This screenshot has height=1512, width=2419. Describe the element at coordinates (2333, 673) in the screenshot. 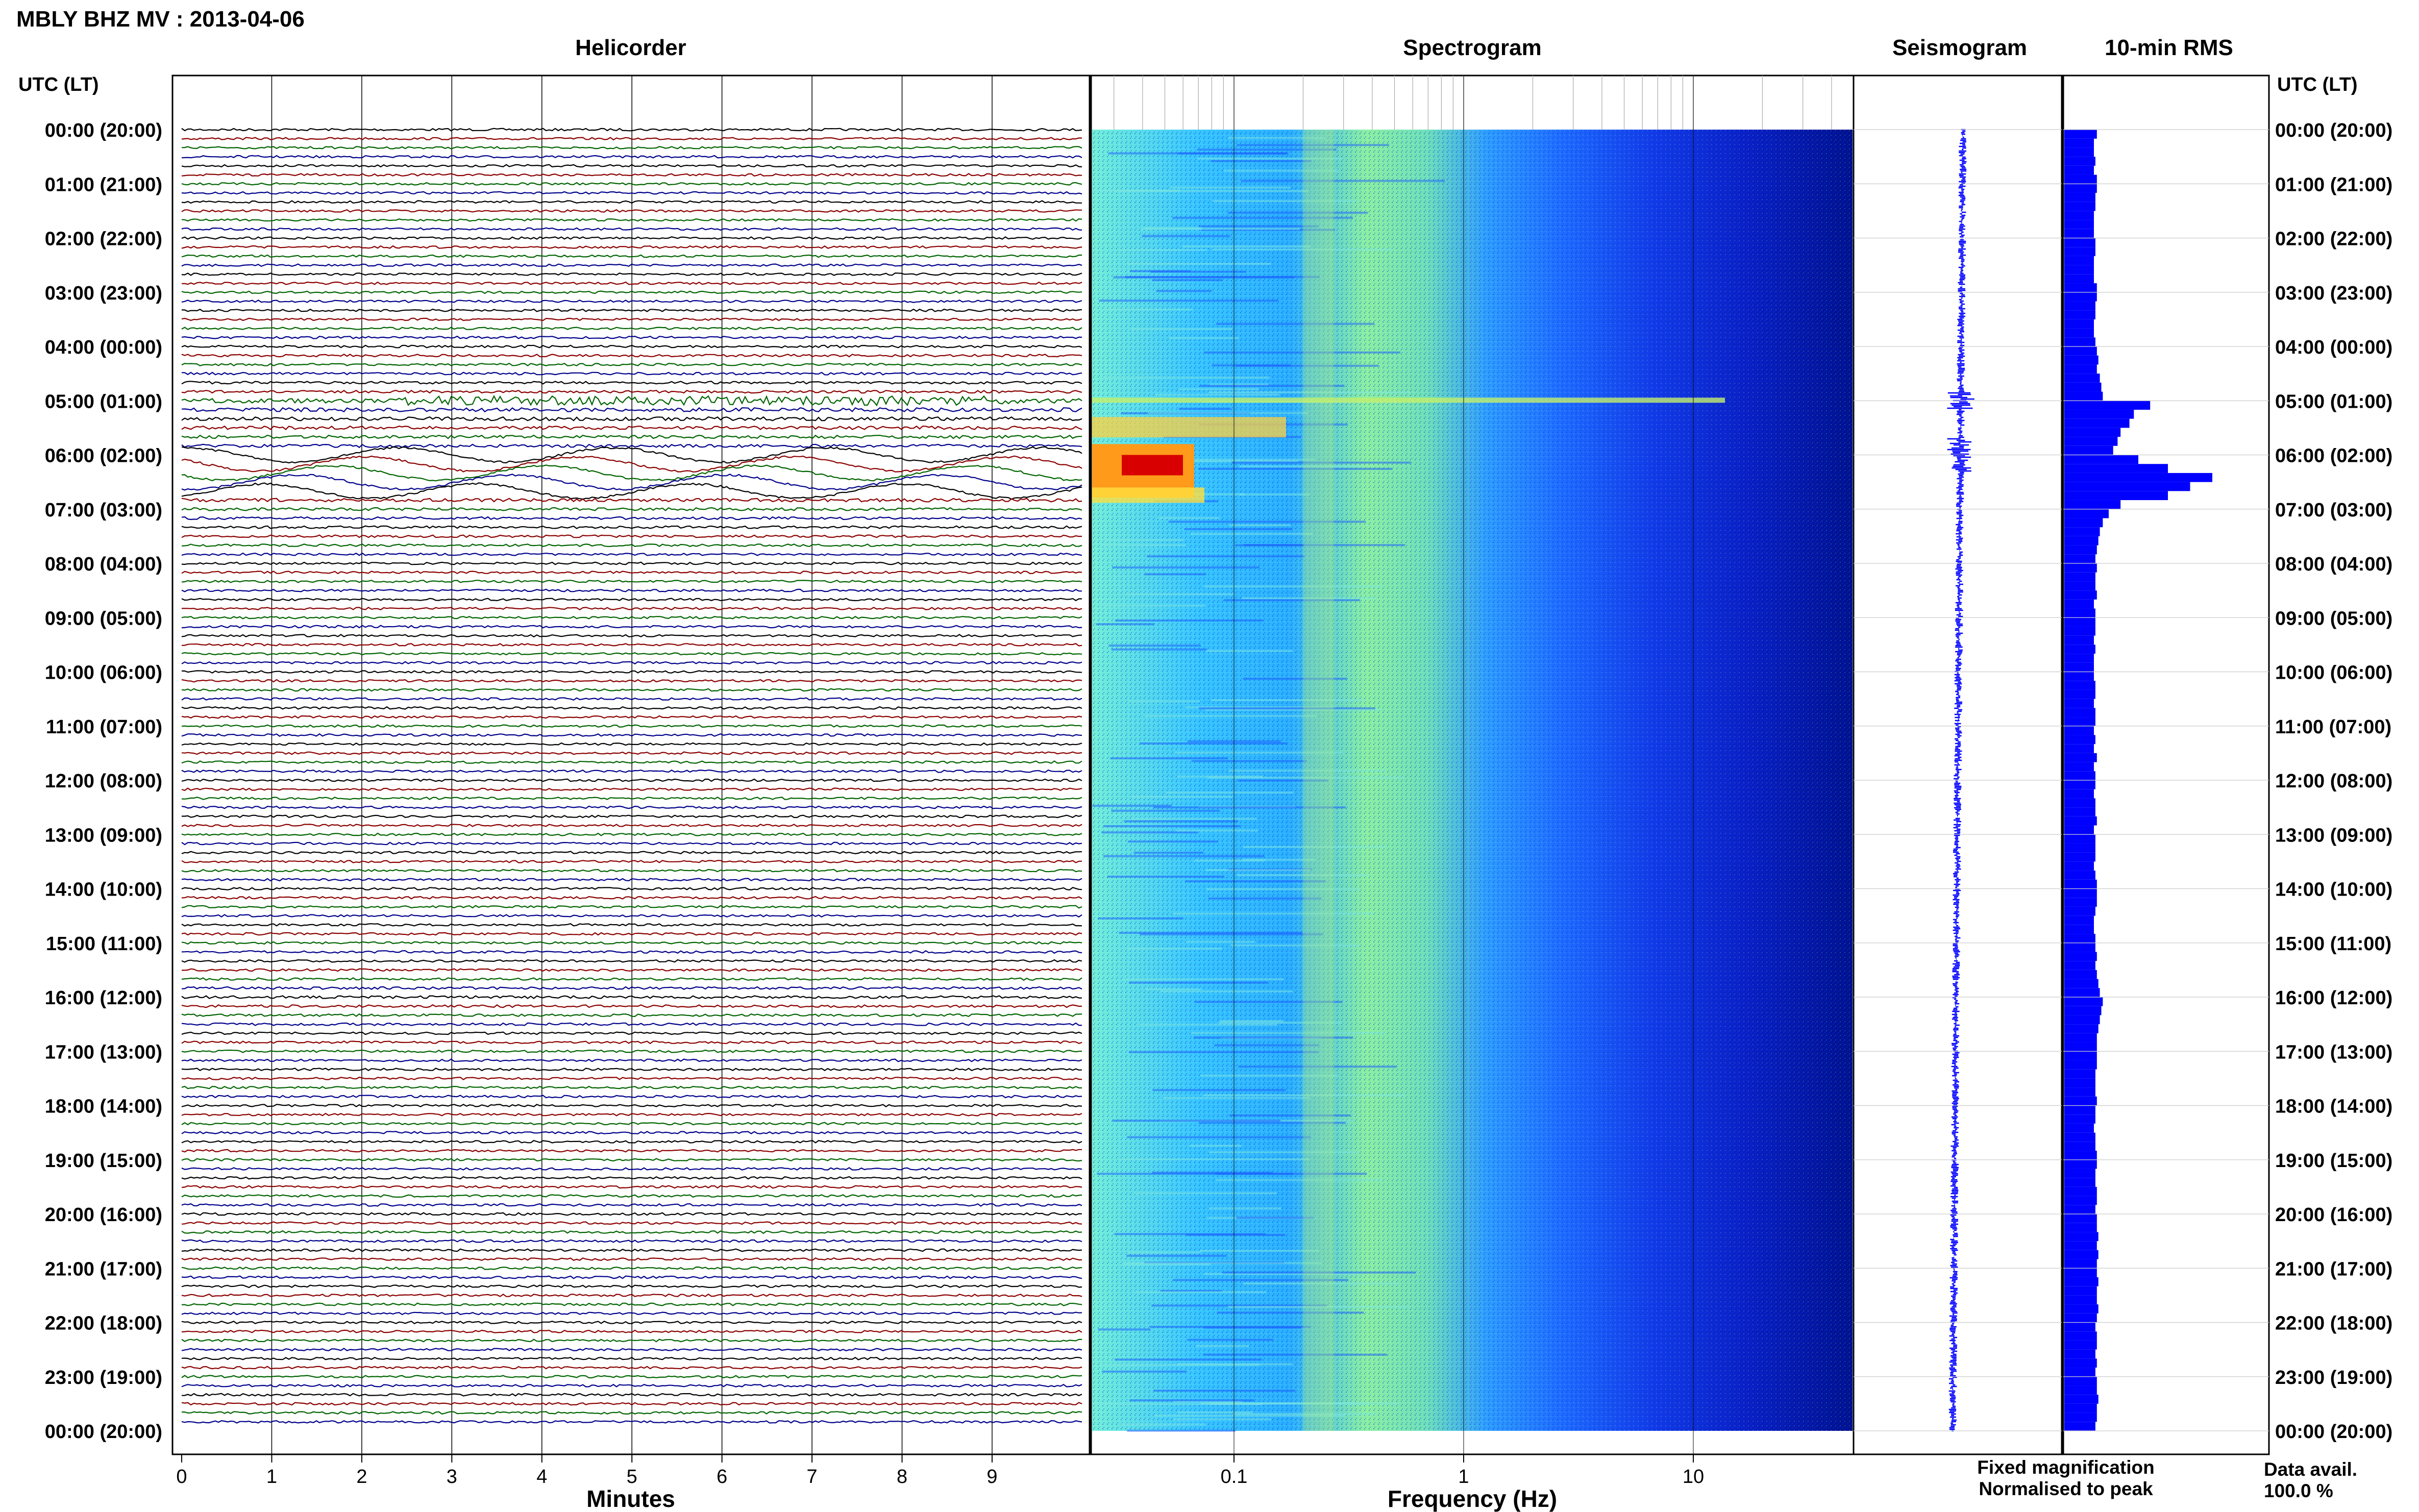

I see `hour-label-right: 10:00 (06:00)` at that location.